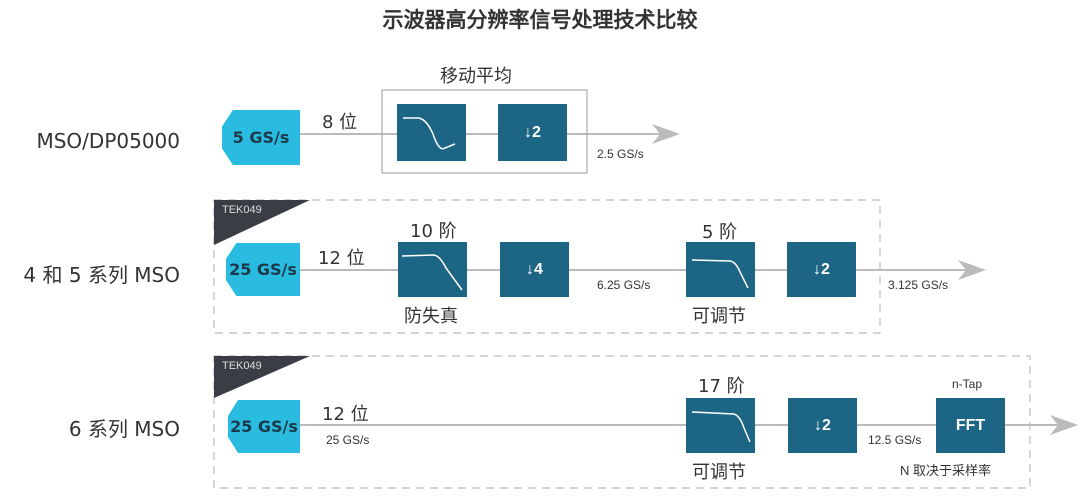 This screenshot has height=498, width=1080. I want to click on row1-output-rate: 2.5 GS/s, so click(620, 154).